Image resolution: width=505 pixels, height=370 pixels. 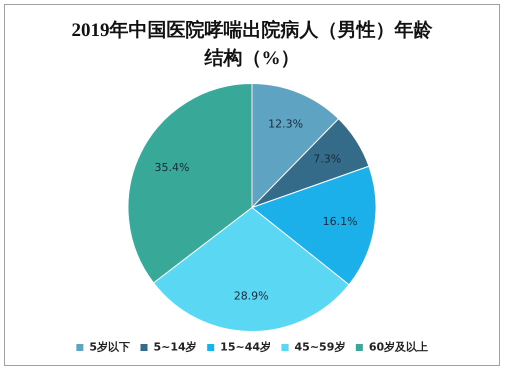 I want to click on legend-label: 15~44岁, so click(x=246, y=347).